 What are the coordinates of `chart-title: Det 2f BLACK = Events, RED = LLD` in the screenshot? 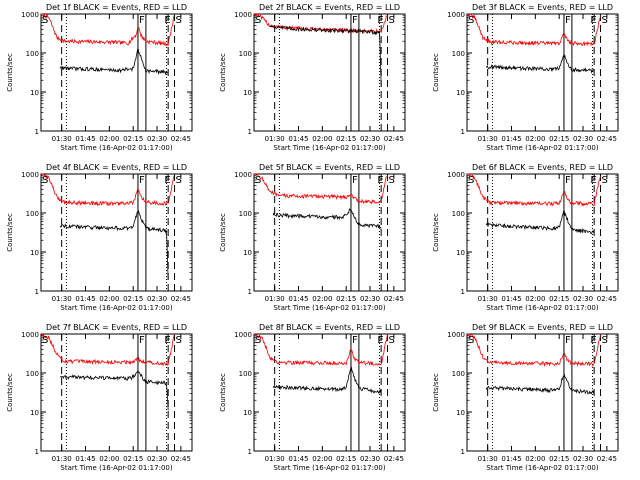 It's located at (329, 7).